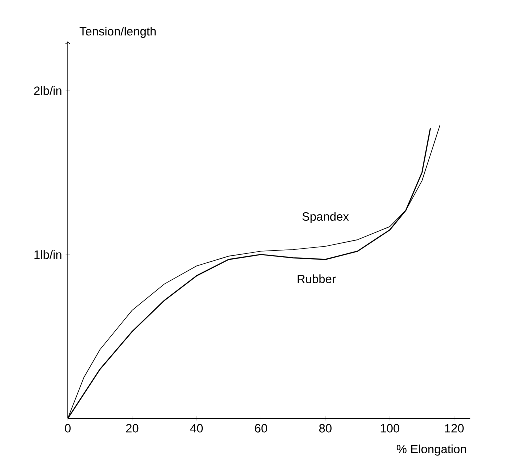  What do you see at coordinates (68, 428) in the screenshot?
I see `x-tick-label: 0` at bounding box center [68, 428].